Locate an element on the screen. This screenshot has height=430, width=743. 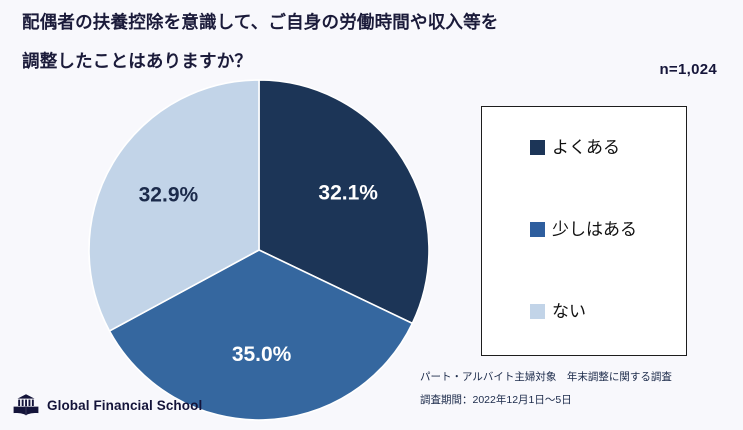
pie-slice-labels: 32.1% 35.0% 32.9% is located at coordinates (259, 273).